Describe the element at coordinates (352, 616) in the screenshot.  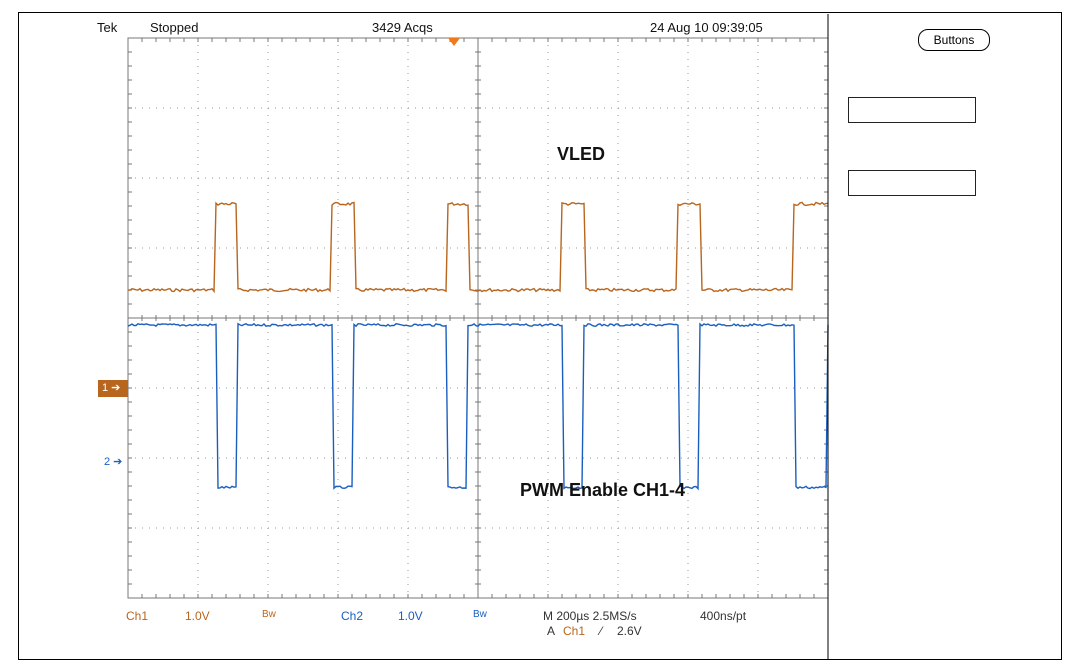
I see `ch2-label: Ch2` at that location.